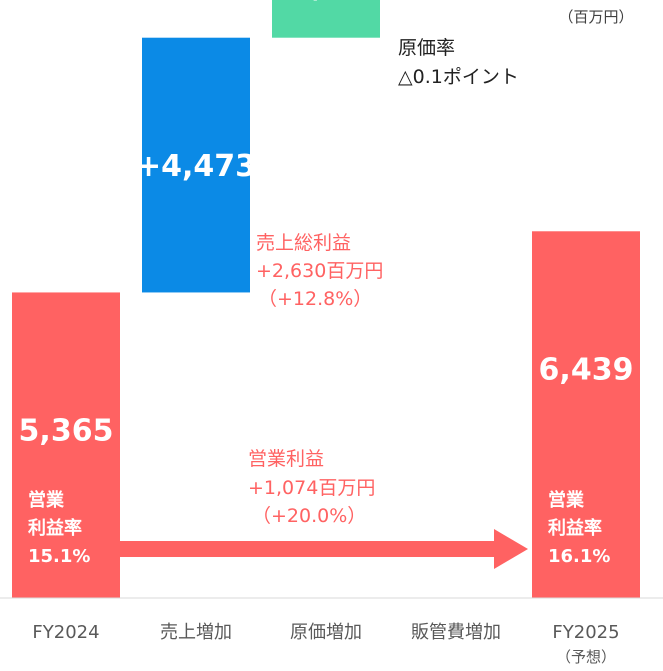 The image size is (663, 671). Describe the element at coordinates (595, 17) in the screenshot. I see `unit-label: （百万円）` at that location.